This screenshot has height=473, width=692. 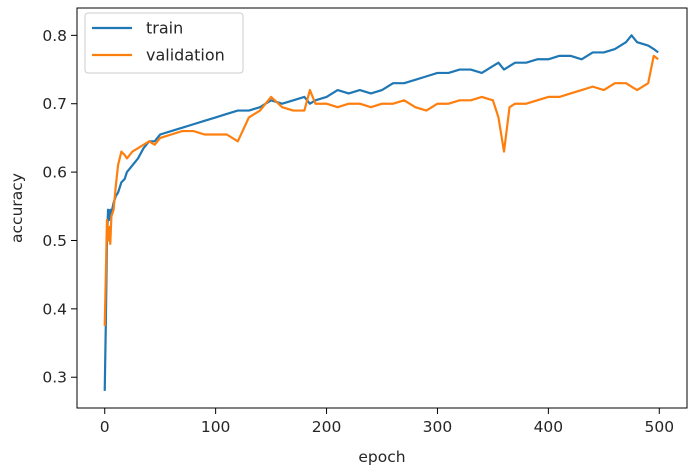 What do you see at coordinates (164, 28) in the screenshot?
I see `legend-label-train: train` at bounding box center [164, 28].